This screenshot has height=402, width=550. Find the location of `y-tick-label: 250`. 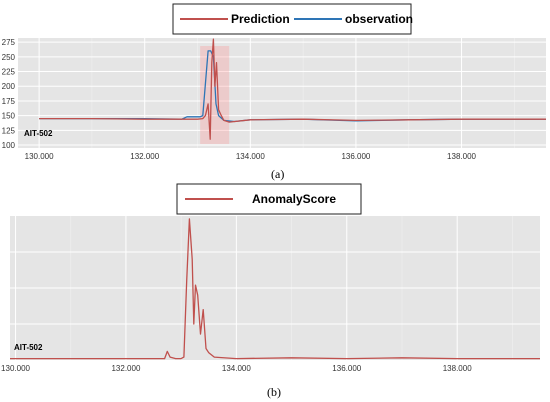

y-tick-label: 250 is located at coordinates (9, 57).